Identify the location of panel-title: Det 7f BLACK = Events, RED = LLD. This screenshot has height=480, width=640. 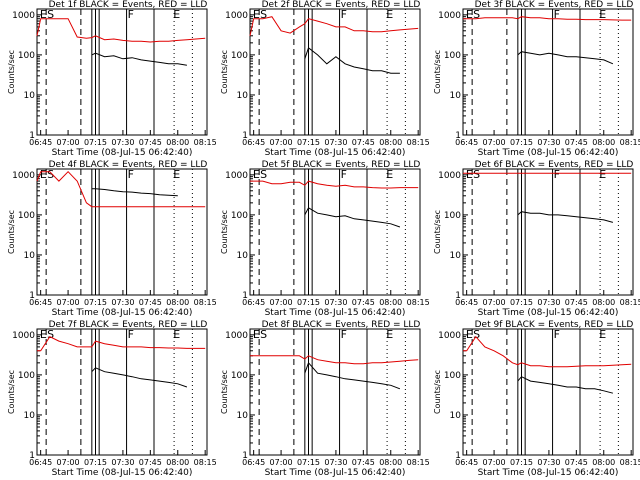
(128, 325).